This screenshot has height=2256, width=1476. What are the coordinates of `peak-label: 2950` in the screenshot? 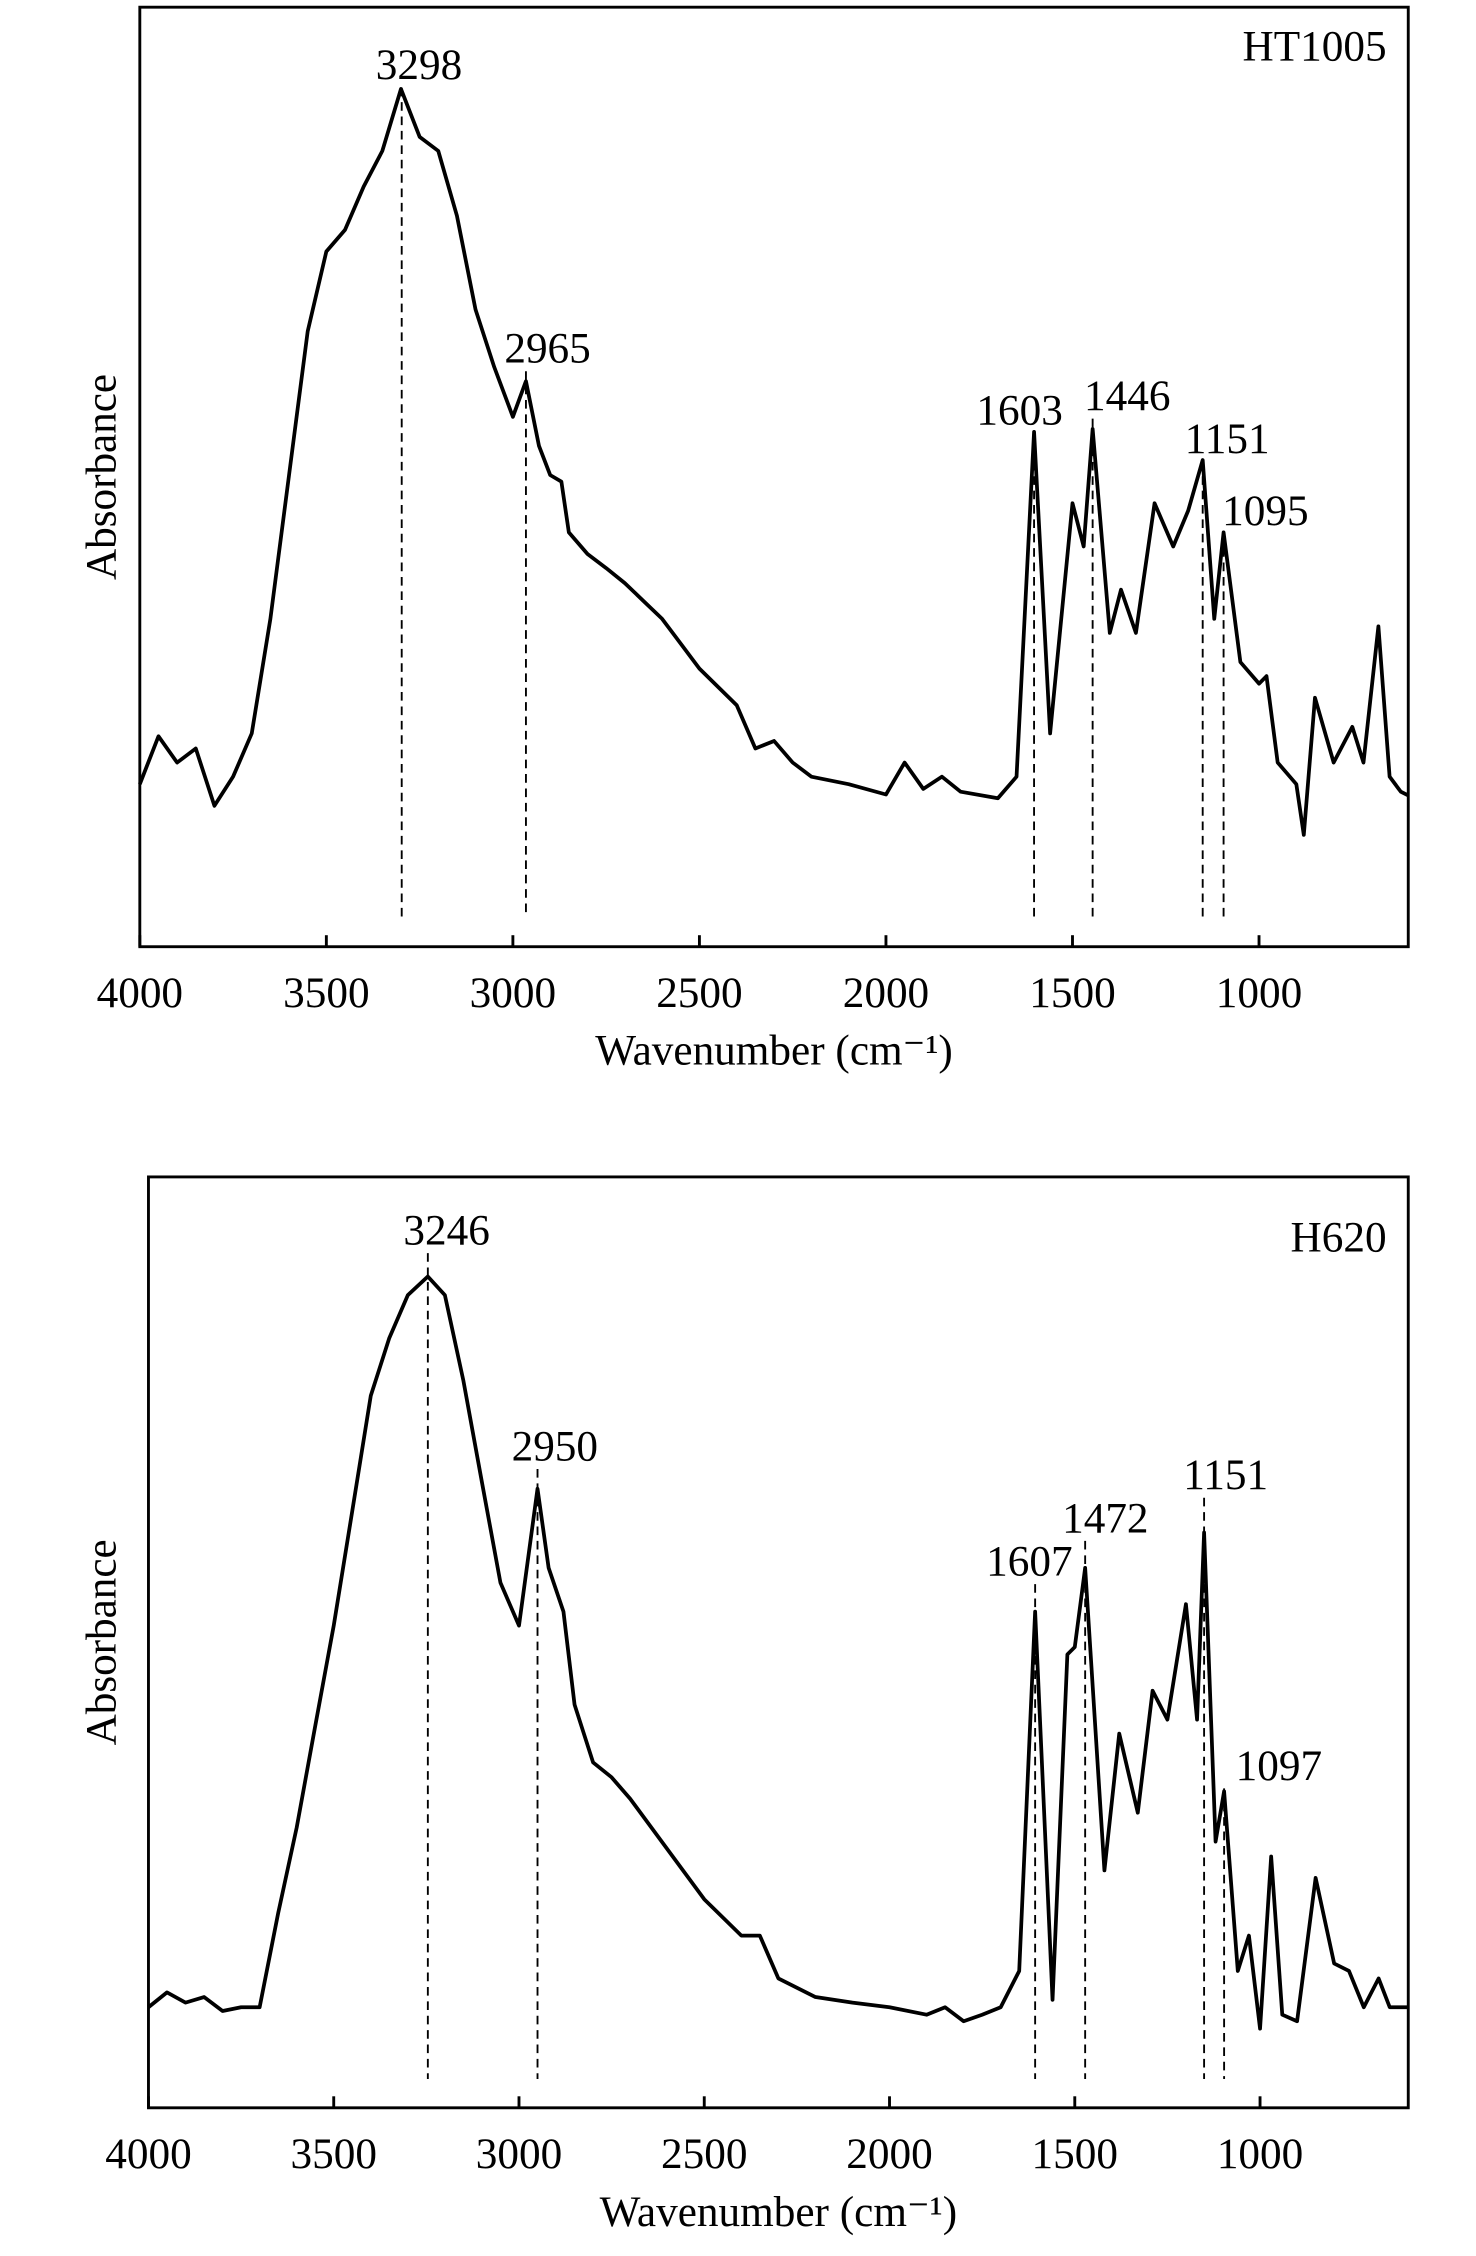 It's located at (555, 1446).